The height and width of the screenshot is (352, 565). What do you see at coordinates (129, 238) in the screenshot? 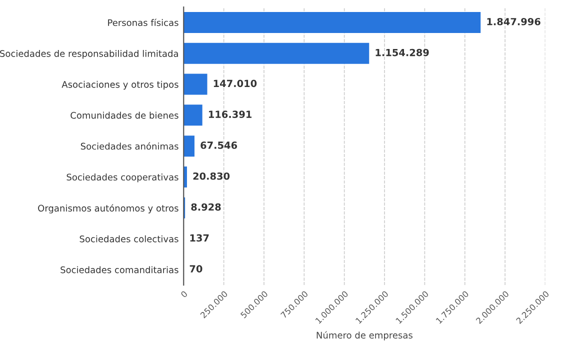
I see `y-tick-label: Sociedades colectivas` at bounding box center [129, 238].